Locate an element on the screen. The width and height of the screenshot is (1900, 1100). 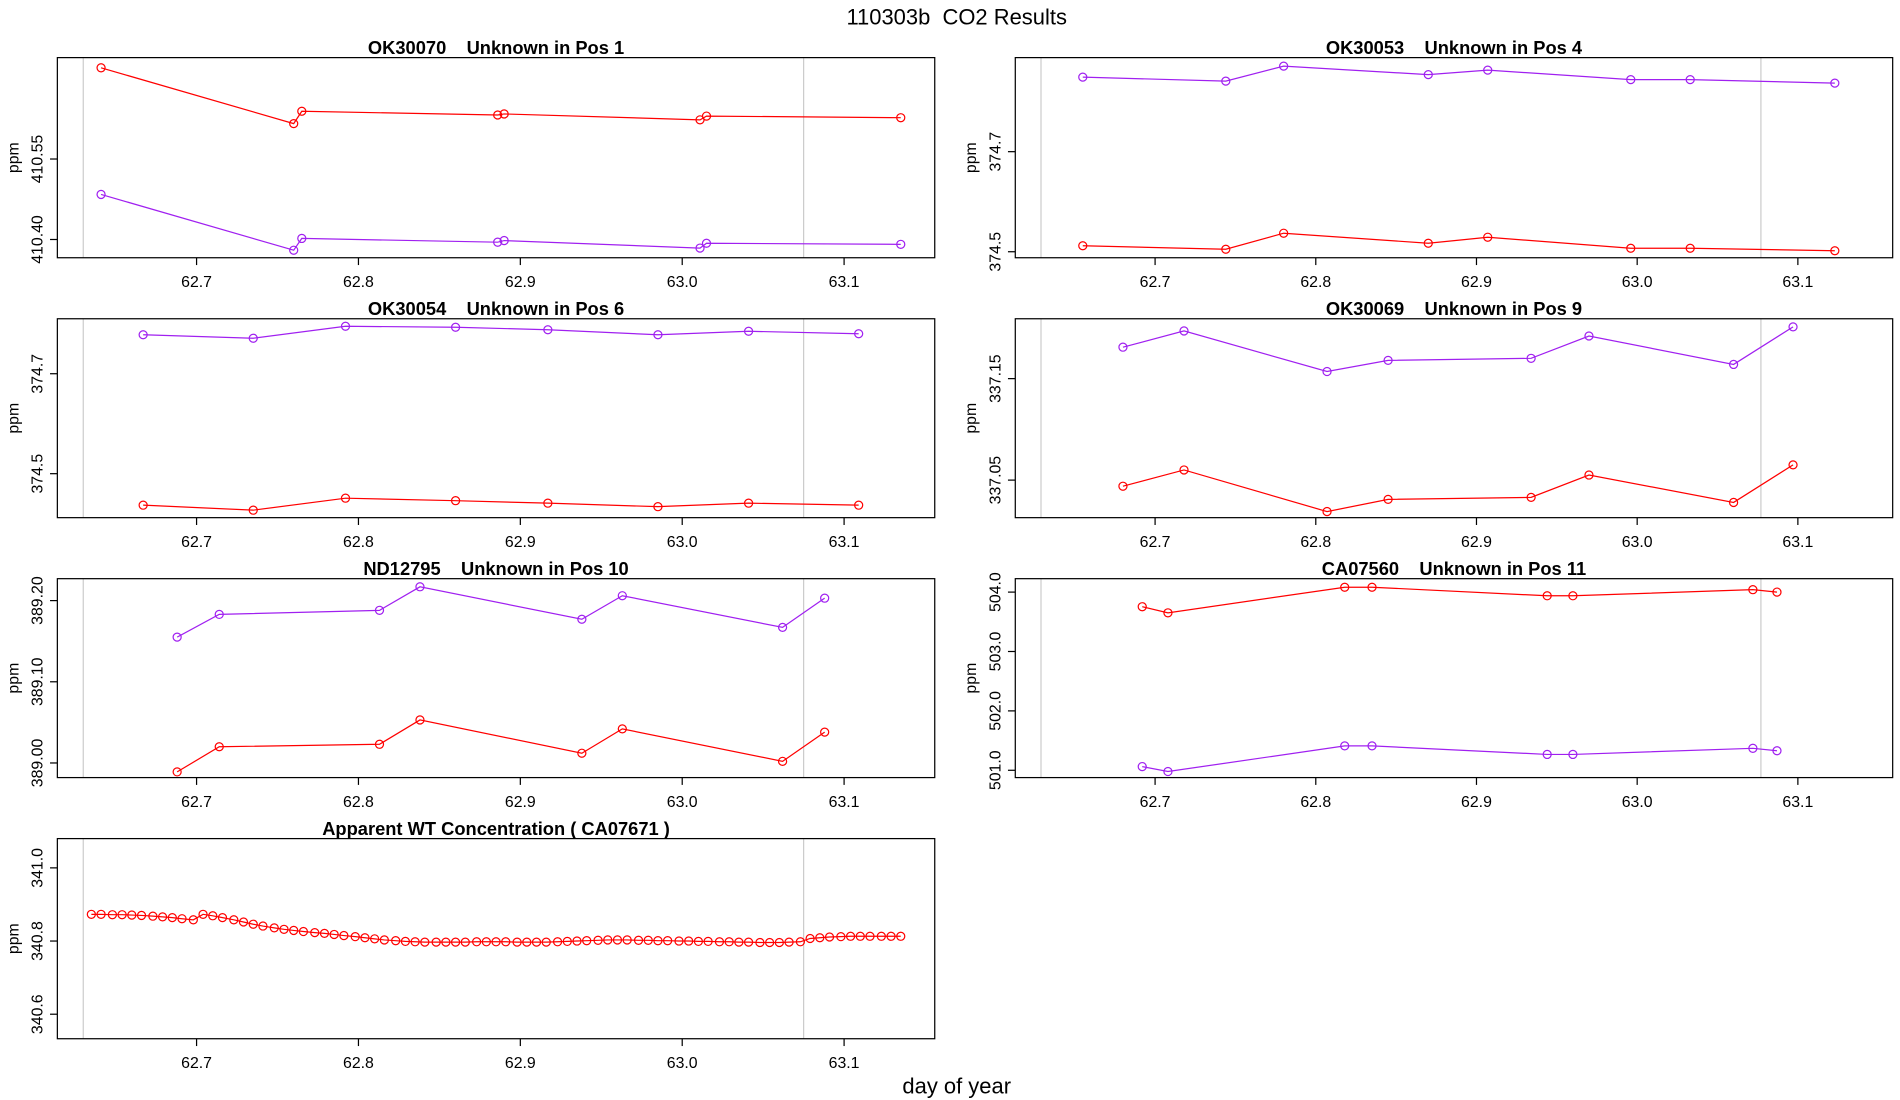
y-tick-label: 337.15 is located at coordinates (996, 378).